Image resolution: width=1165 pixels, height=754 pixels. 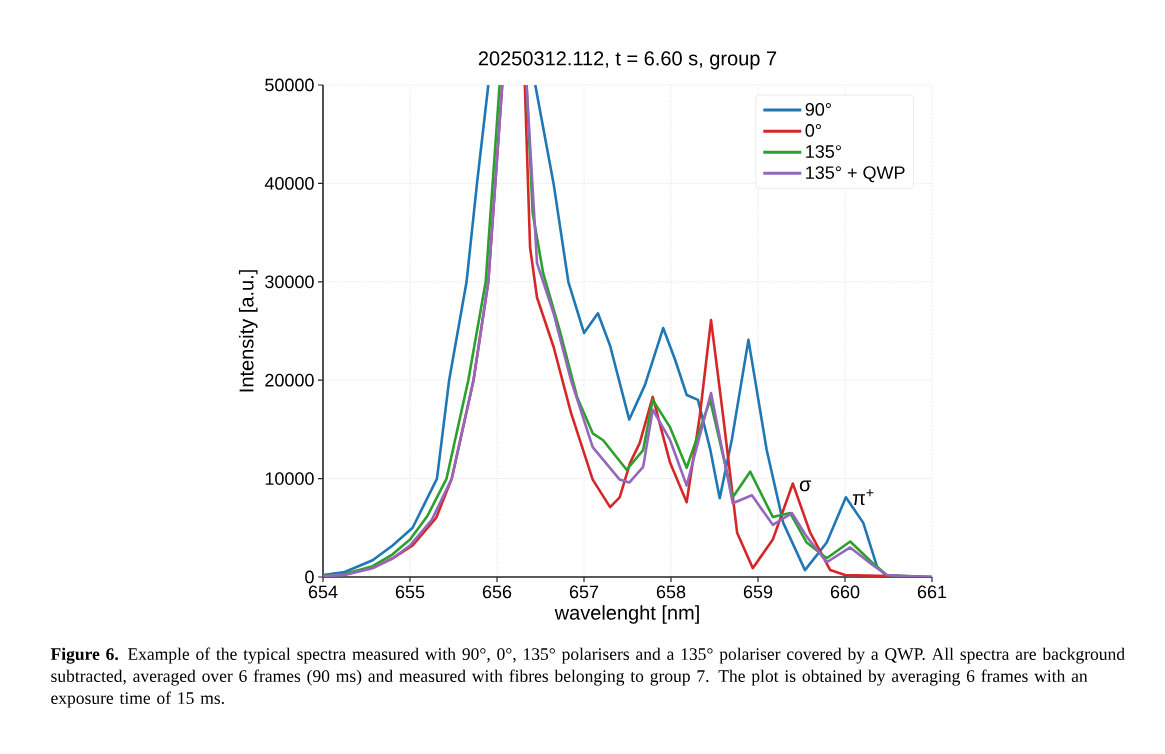 What do you see at coordinates (289, 183) in the screenshot?
I see `y-tick-label: 40000` at bounding box center [289, 183].